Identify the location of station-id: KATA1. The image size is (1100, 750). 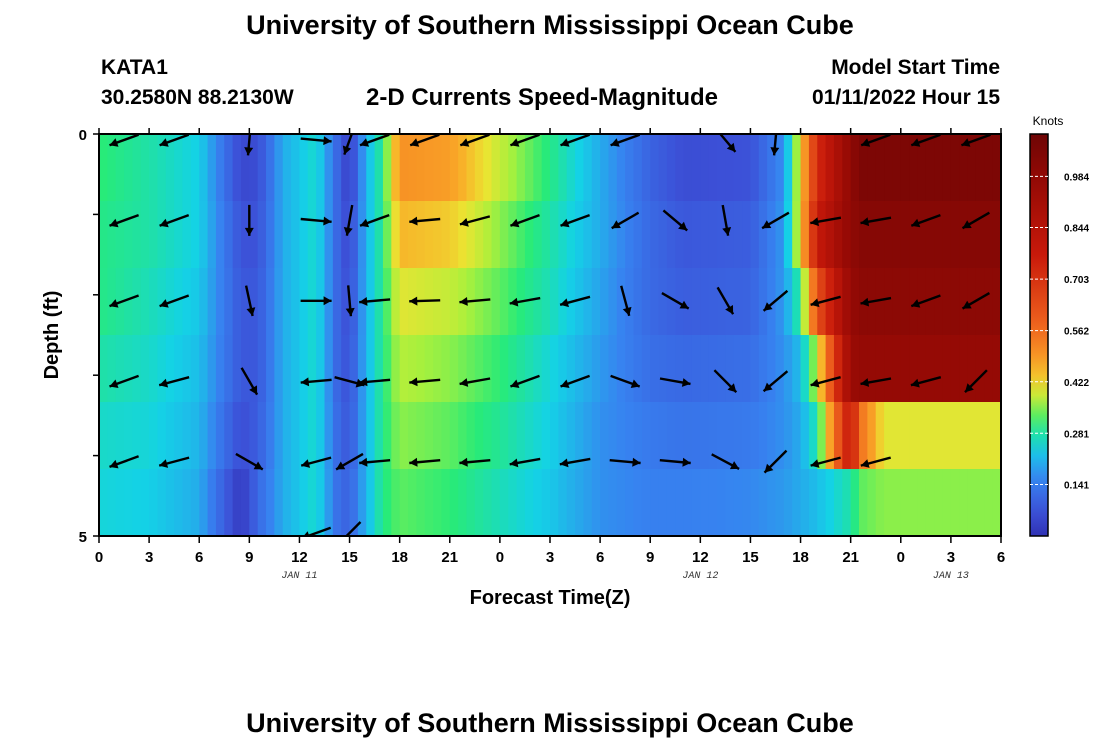
(134, 67).